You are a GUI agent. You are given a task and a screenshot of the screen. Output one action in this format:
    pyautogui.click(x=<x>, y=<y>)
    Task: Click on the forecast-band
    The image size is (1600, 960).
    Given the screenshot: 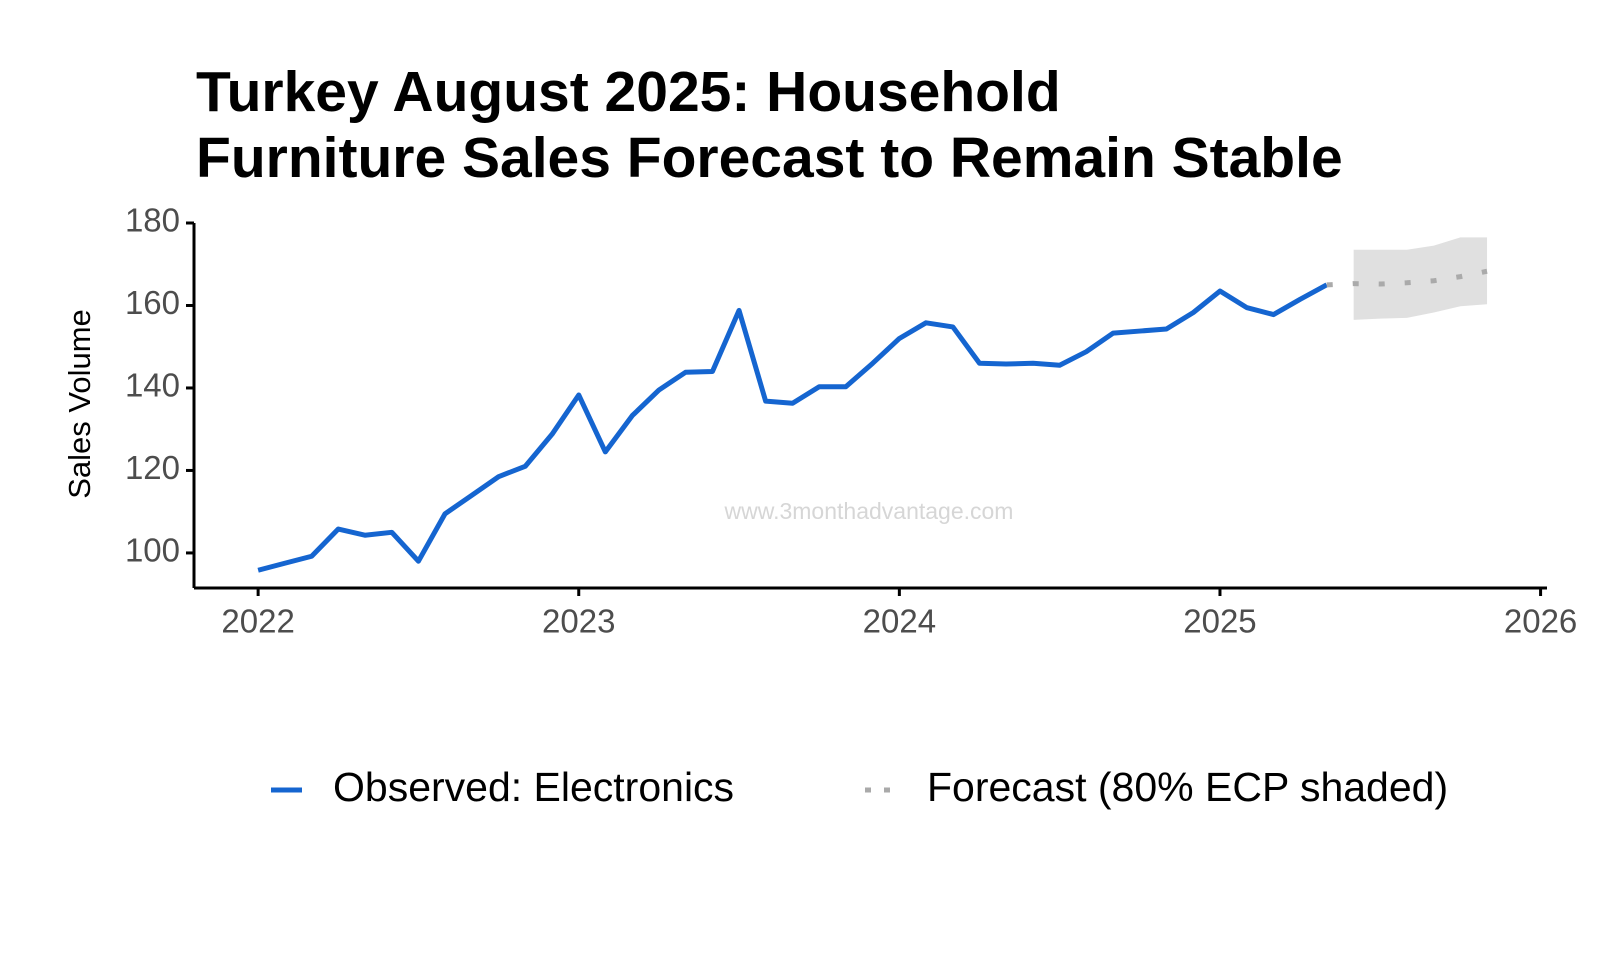 What is the action you would take?
    pyautogui.click(x=1420, y=278)
    